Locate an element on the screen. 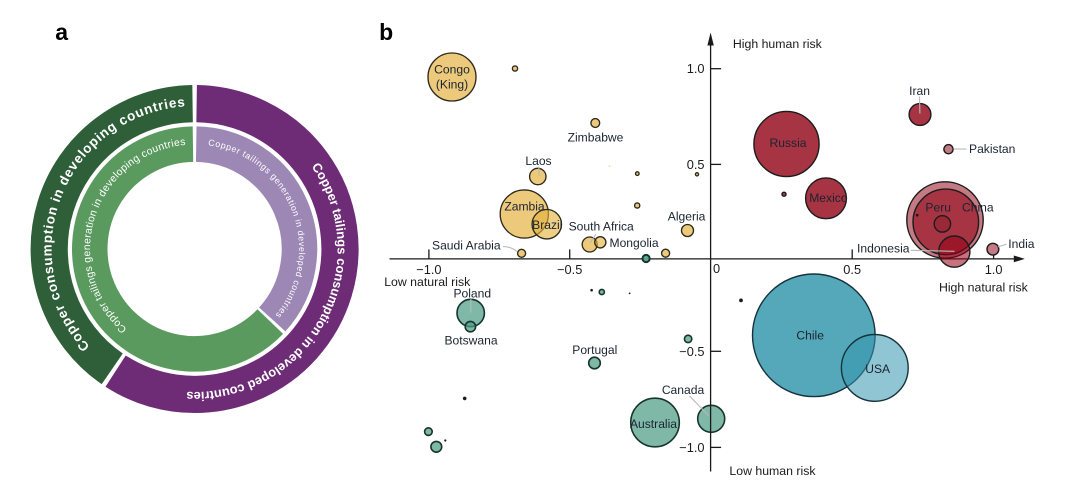 This screenshot has width=1080, height=485. svg-text: Low natural risk is located at coordinates (427, 282).